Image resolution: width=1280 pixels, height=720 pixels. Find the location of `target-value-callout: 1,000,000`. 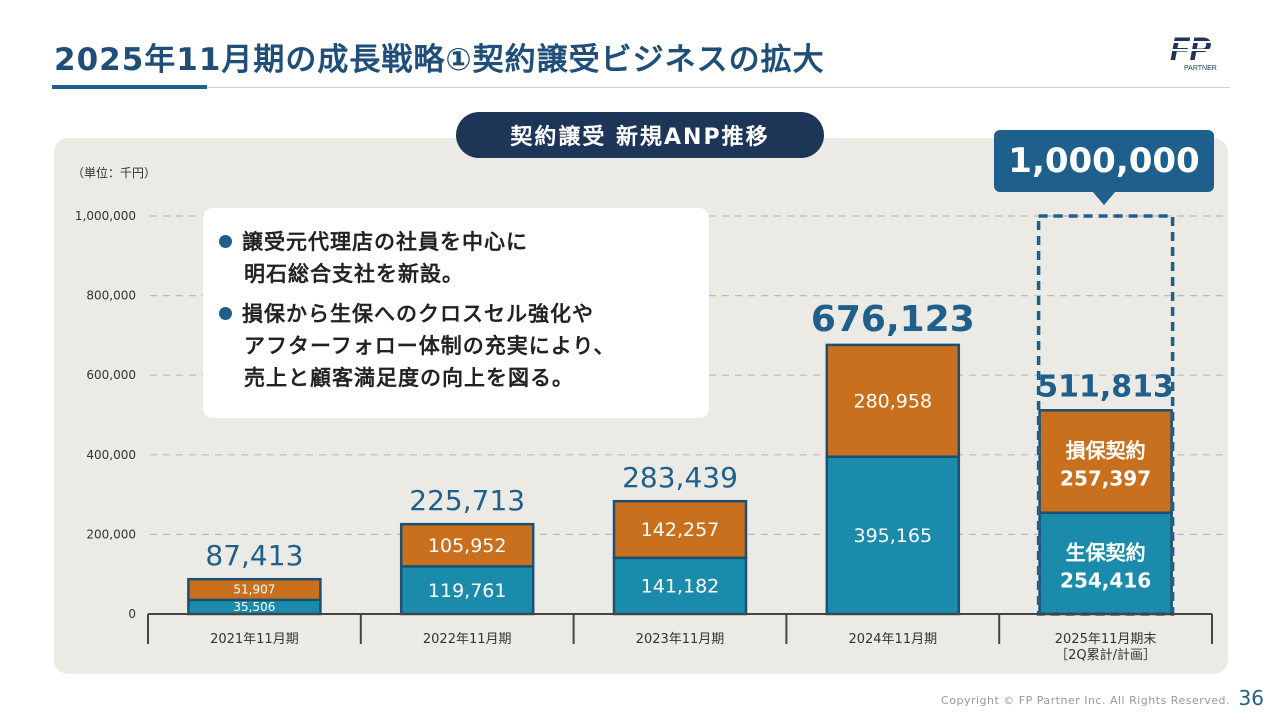

target-value-callout: 1,000,000 is located at coordinates (1104, 161).